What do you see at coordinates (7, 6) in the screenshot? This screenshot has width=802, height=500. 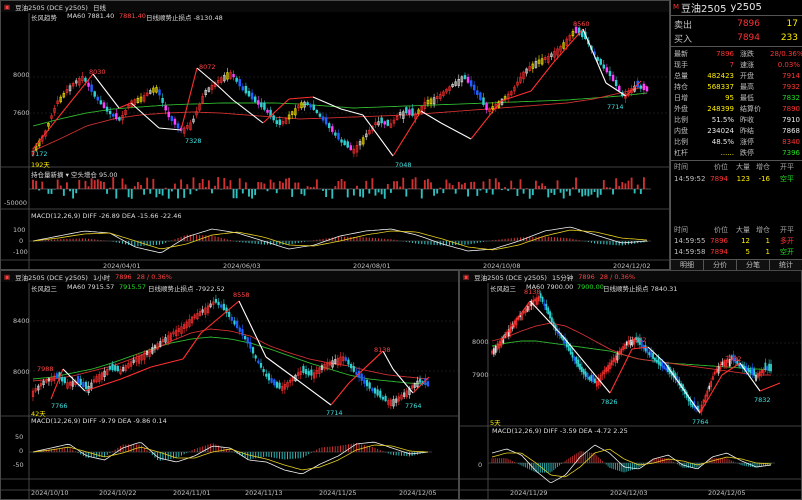 I see `chart-menu-icon: ▣` at bounding box center [7, 6].